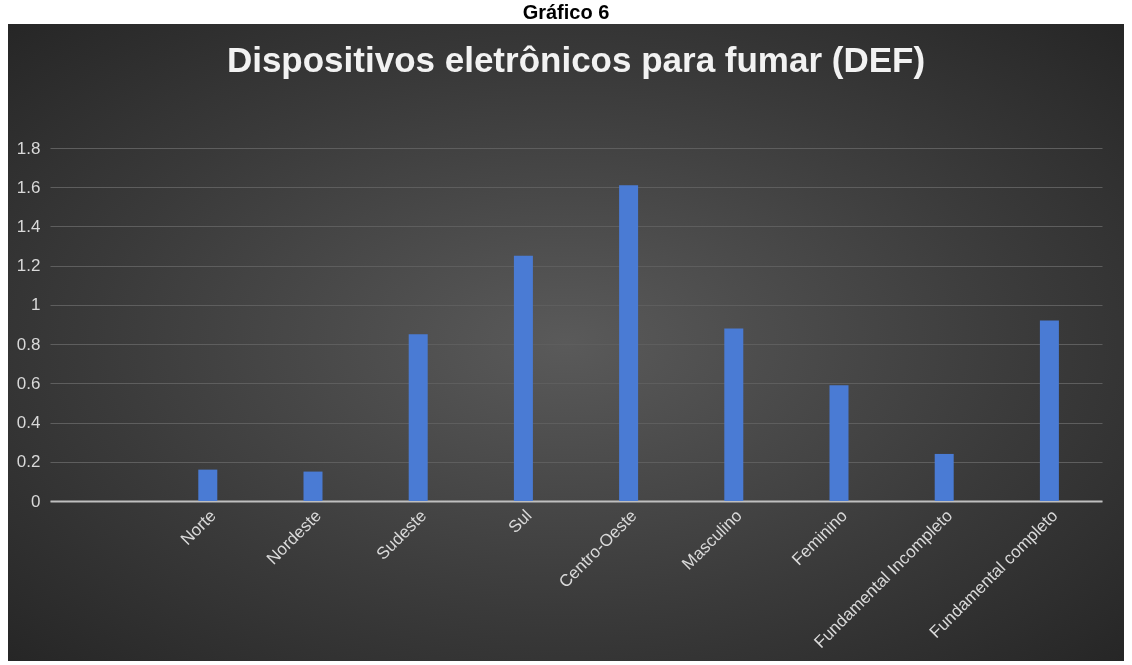  I want to click on y-tick-label: 0.6, so click(28, 383).